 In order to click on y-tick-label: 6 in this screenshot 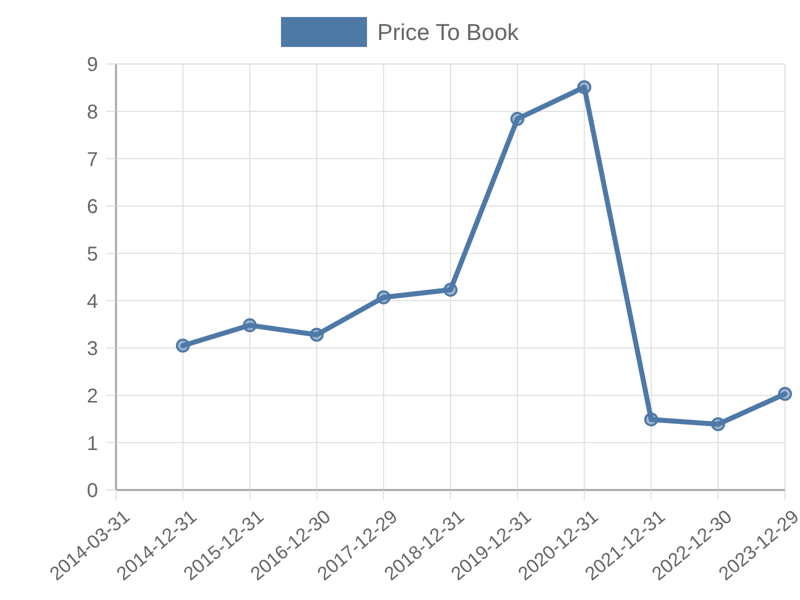, I will do `click(92, 207)`.